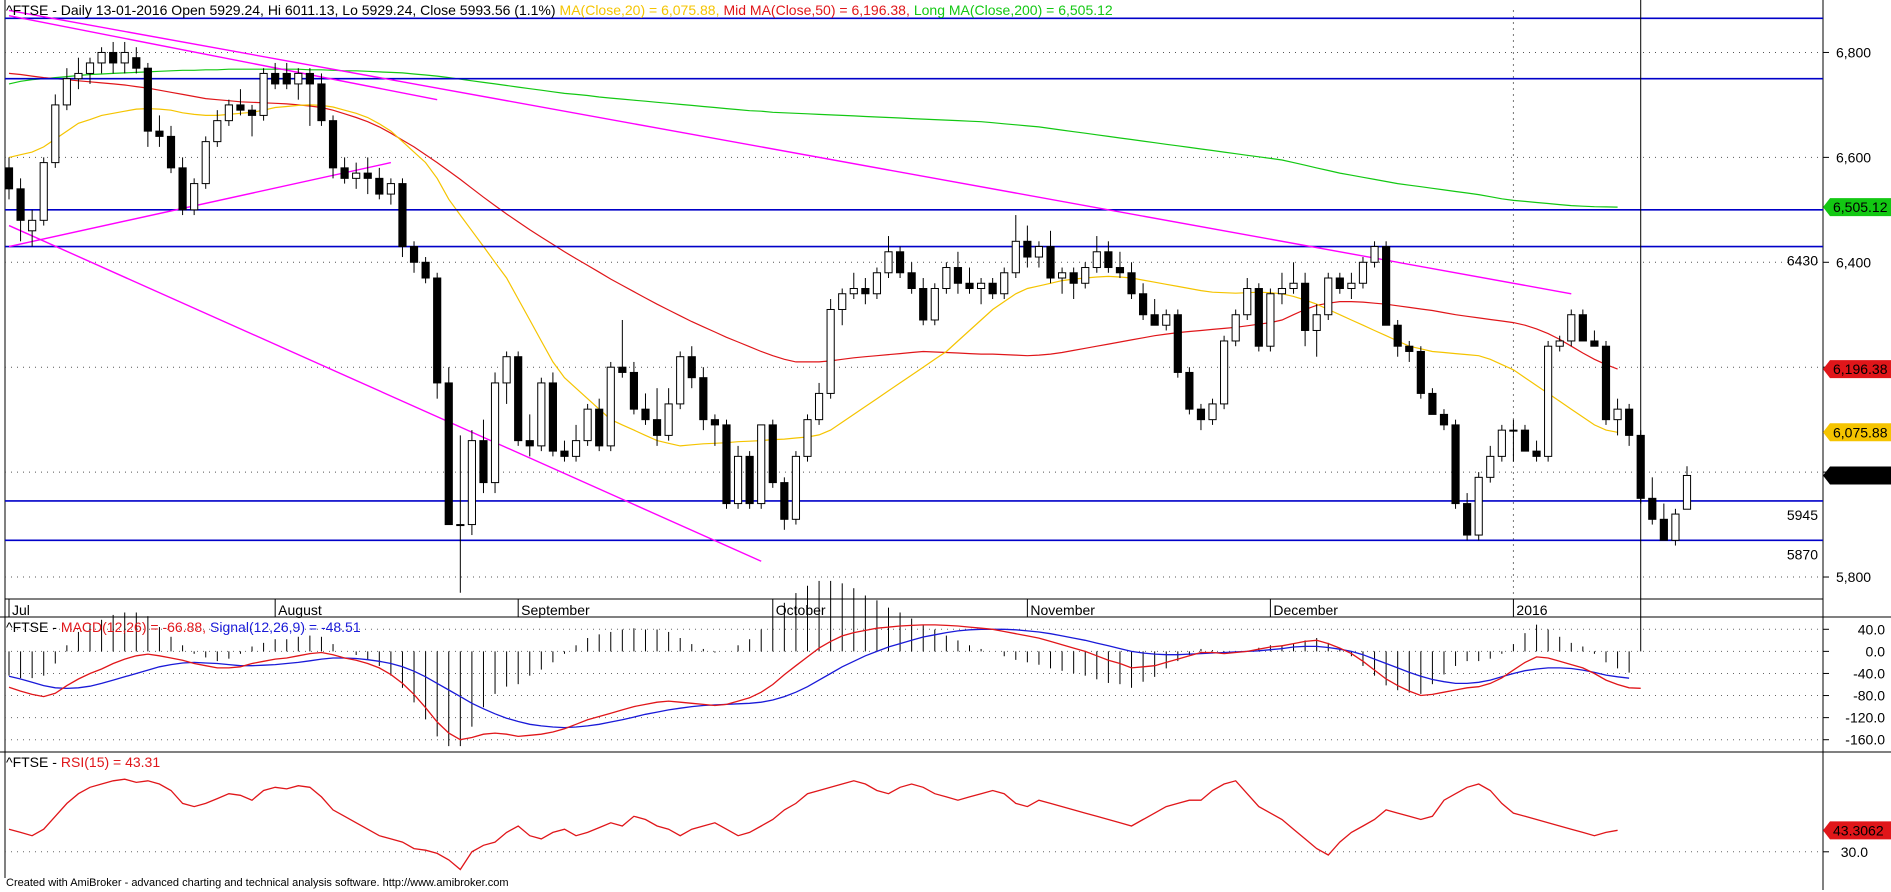 The width and height of the screenshot is (1891, 892). Describe the element at coordinates (813, 824) in the screenshot. I see `rsi-line-group` at that location.